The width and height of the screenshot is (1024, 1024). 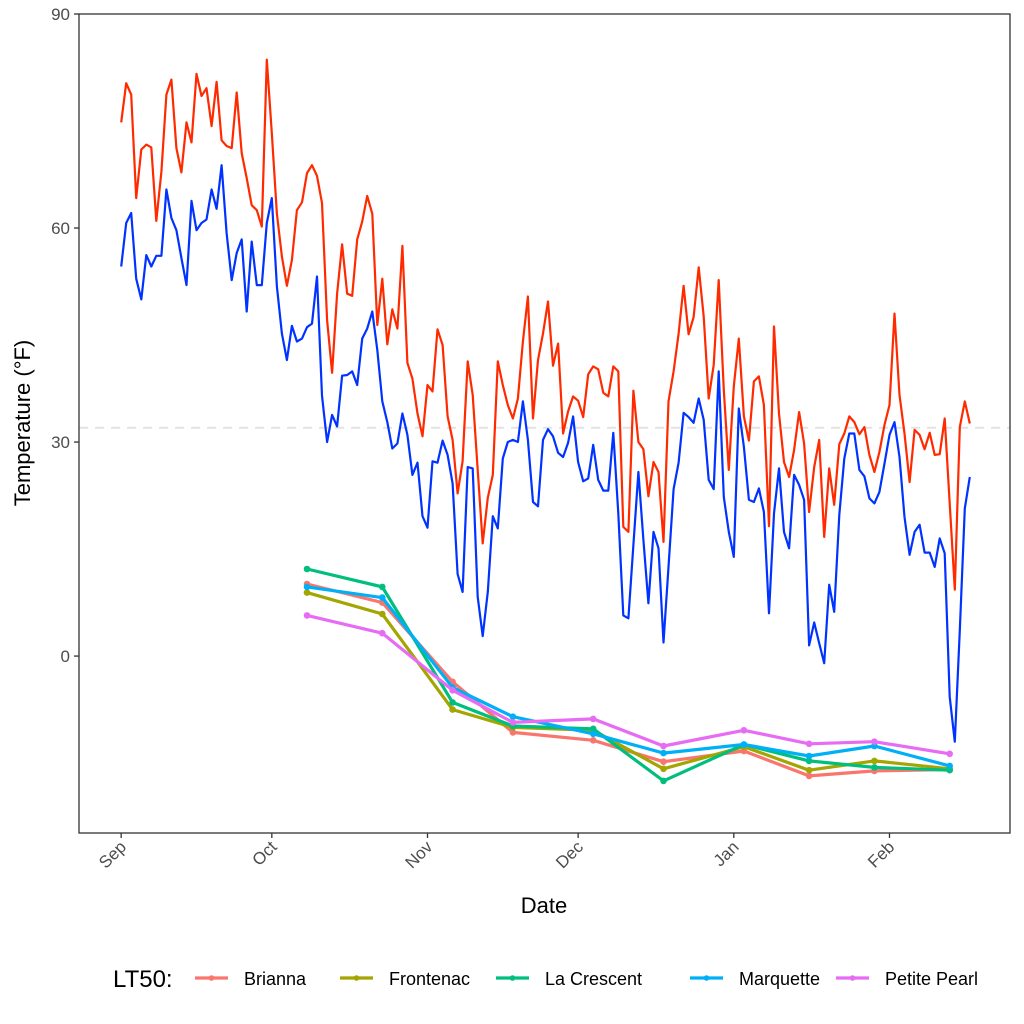 I want to click on lt50-line-petite-pearl, so click(x=628, y=684).